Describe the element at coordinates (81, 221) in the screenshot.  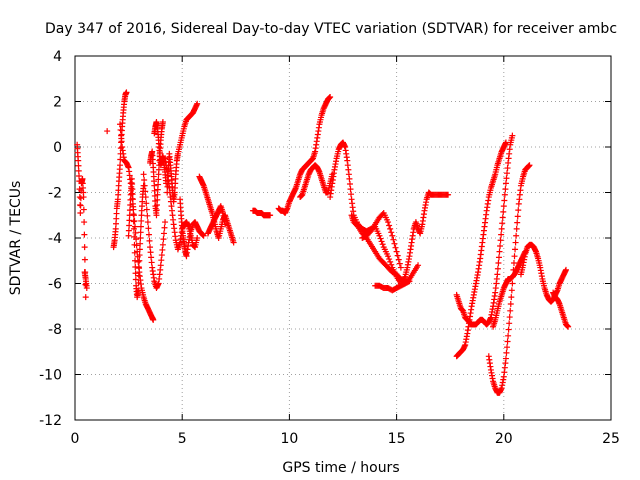
I see `series-t1` at that location.